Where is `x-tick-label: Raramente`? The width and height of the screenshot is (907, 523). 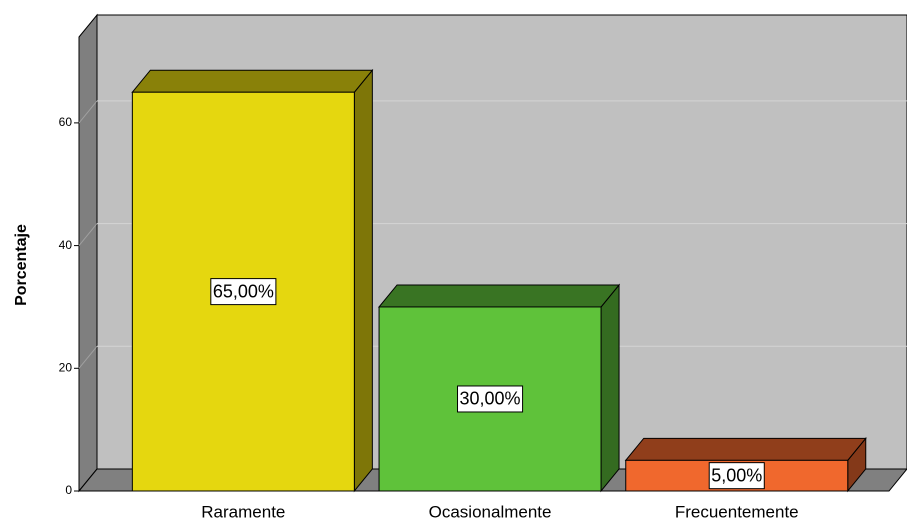 x-tick-label: Raramente is located at coordinates (243, 511).